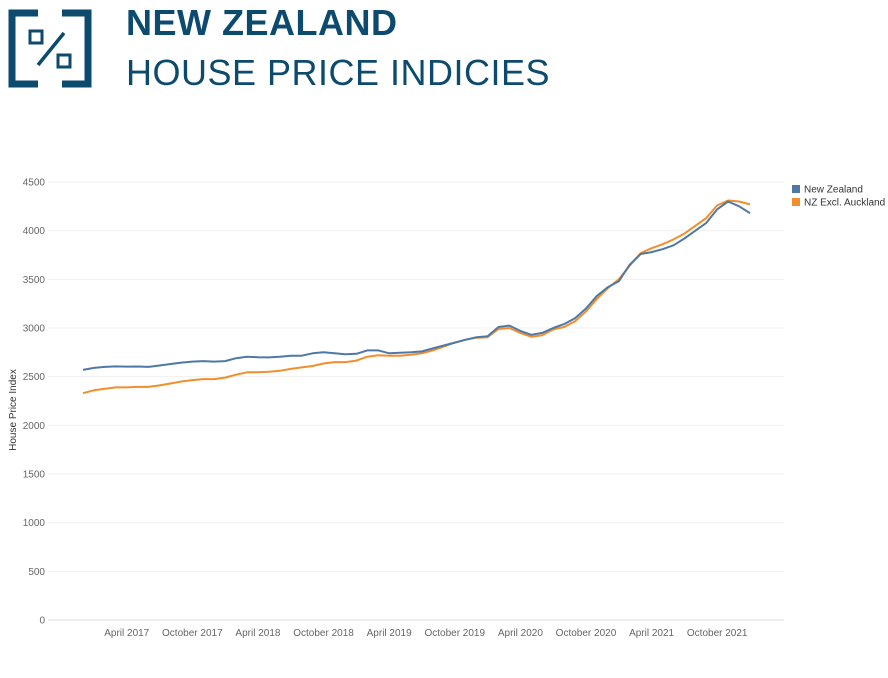 The image size is (888, 678). What do you see at coordinates (651, 633) in the screenshot?
I see `x-tick-label: April 2021` at bounding box center [651, 633].